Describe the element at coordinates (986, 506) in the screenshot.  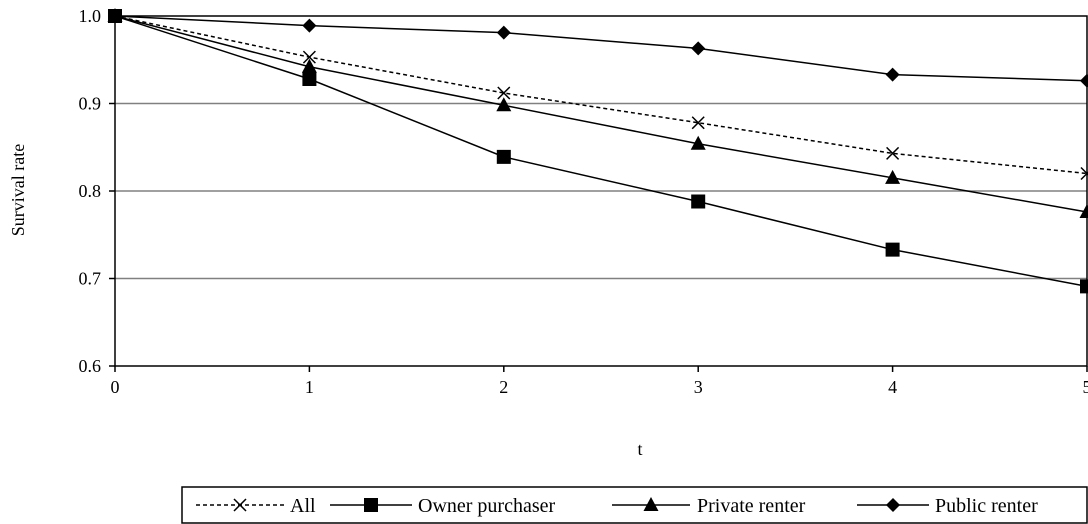
I see `legend-label: Public renter` at that location.